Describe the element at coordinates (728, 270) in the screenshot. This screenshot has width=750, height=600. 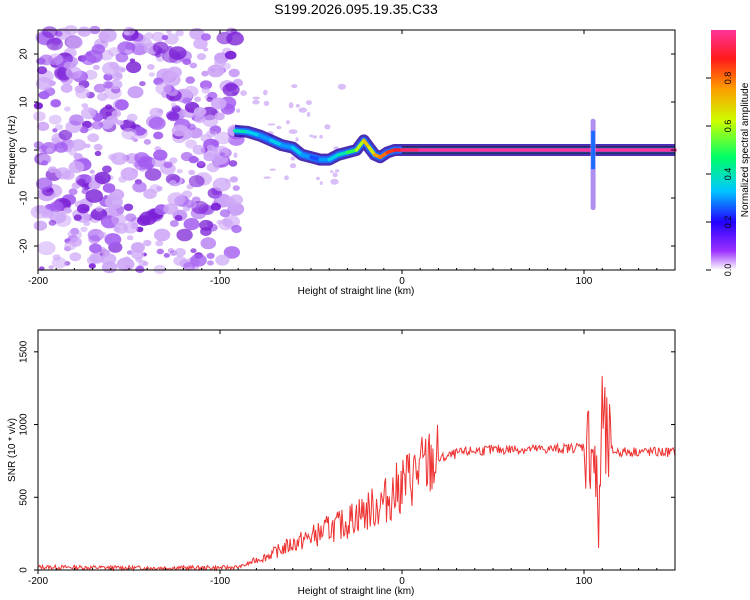
I see `colorbar-tick-label: 0.0` at that location.